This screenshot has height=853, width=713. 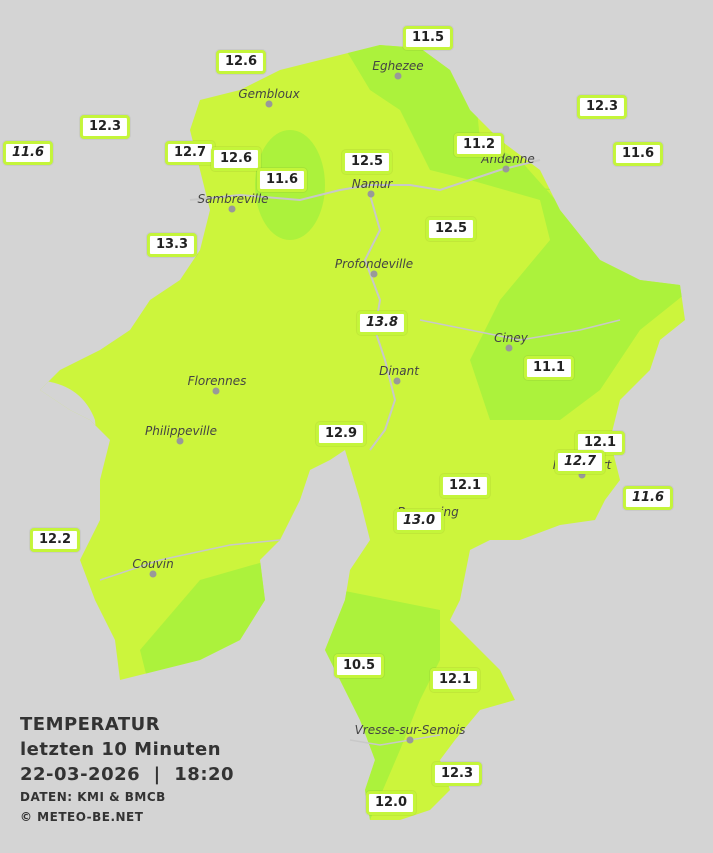 I want to click on city-name: Namur, so click(x=372, y=184).